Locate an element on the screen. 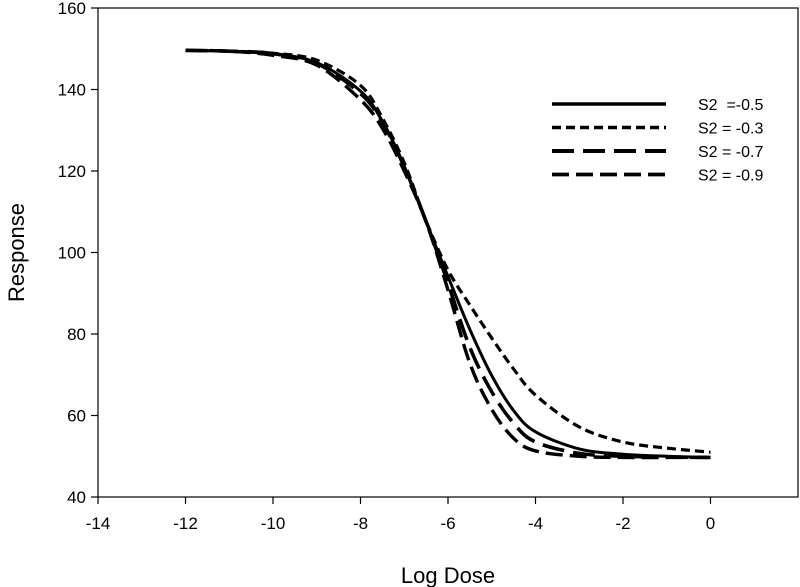  y-tick-label: 160 is located at coordinates (72, 9).